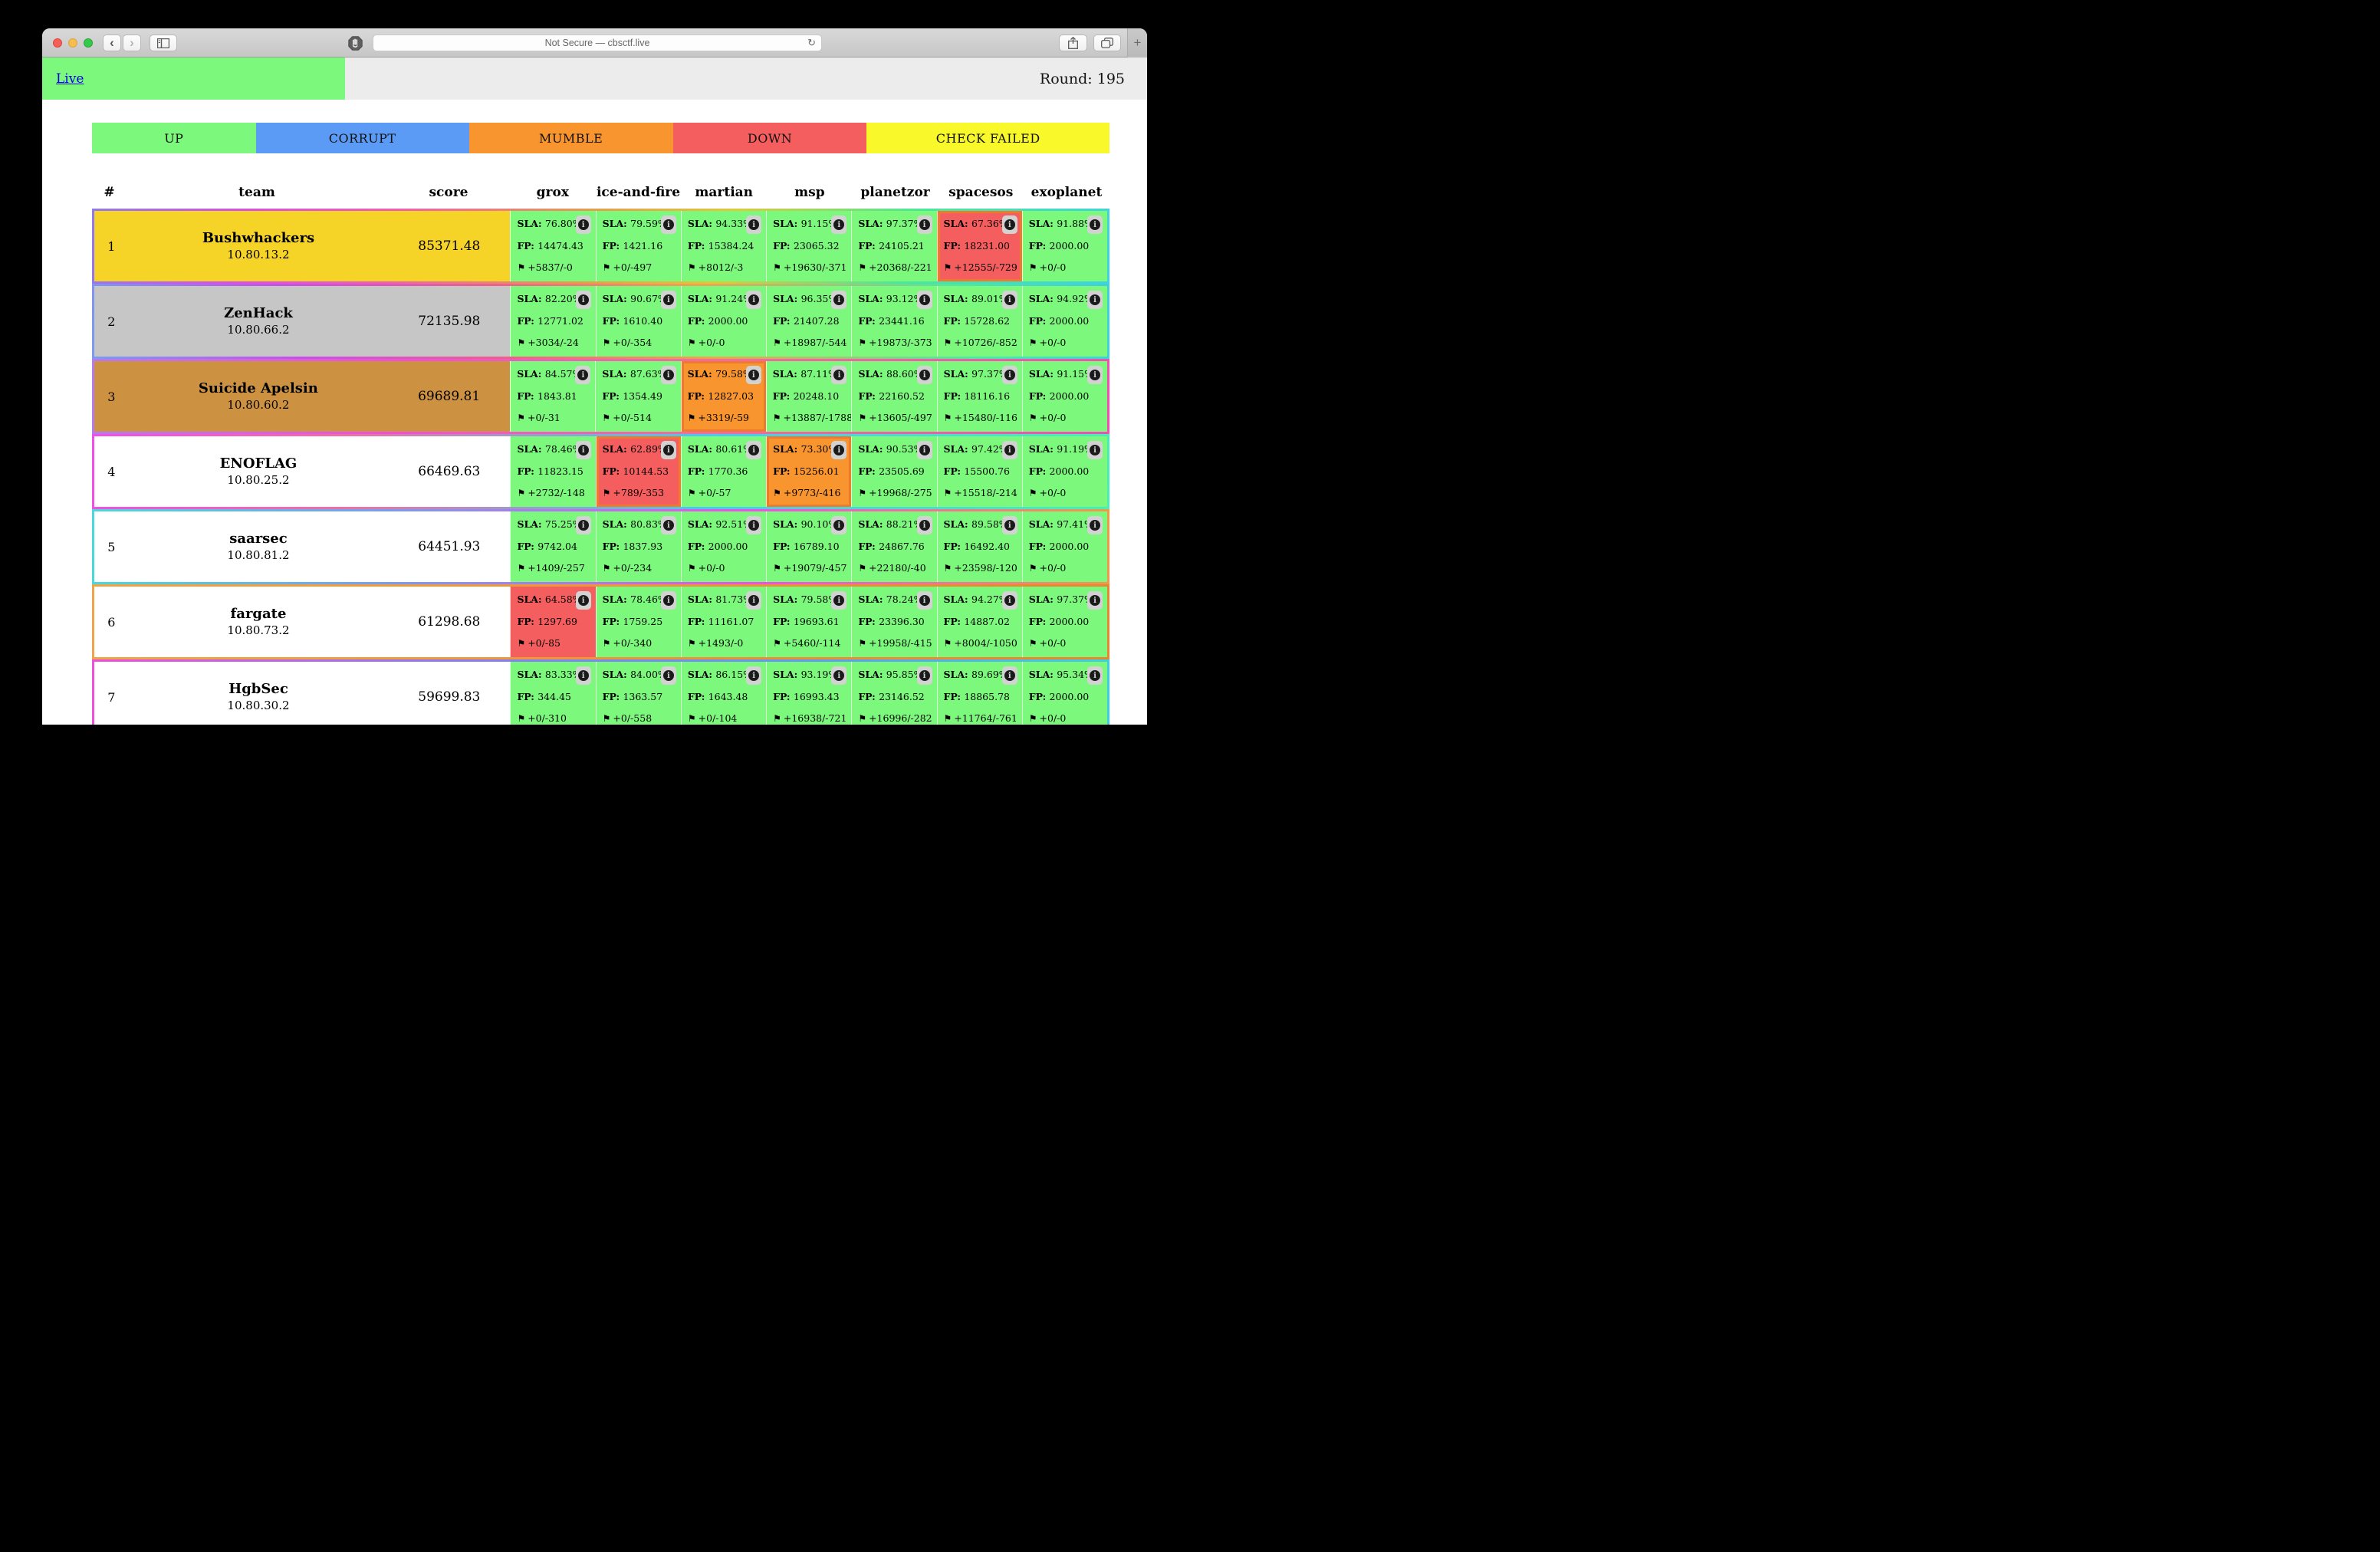  Describe the element at coordinates (990, 224) in the screenshot. I see `sla-value: 67.36%` at that location.